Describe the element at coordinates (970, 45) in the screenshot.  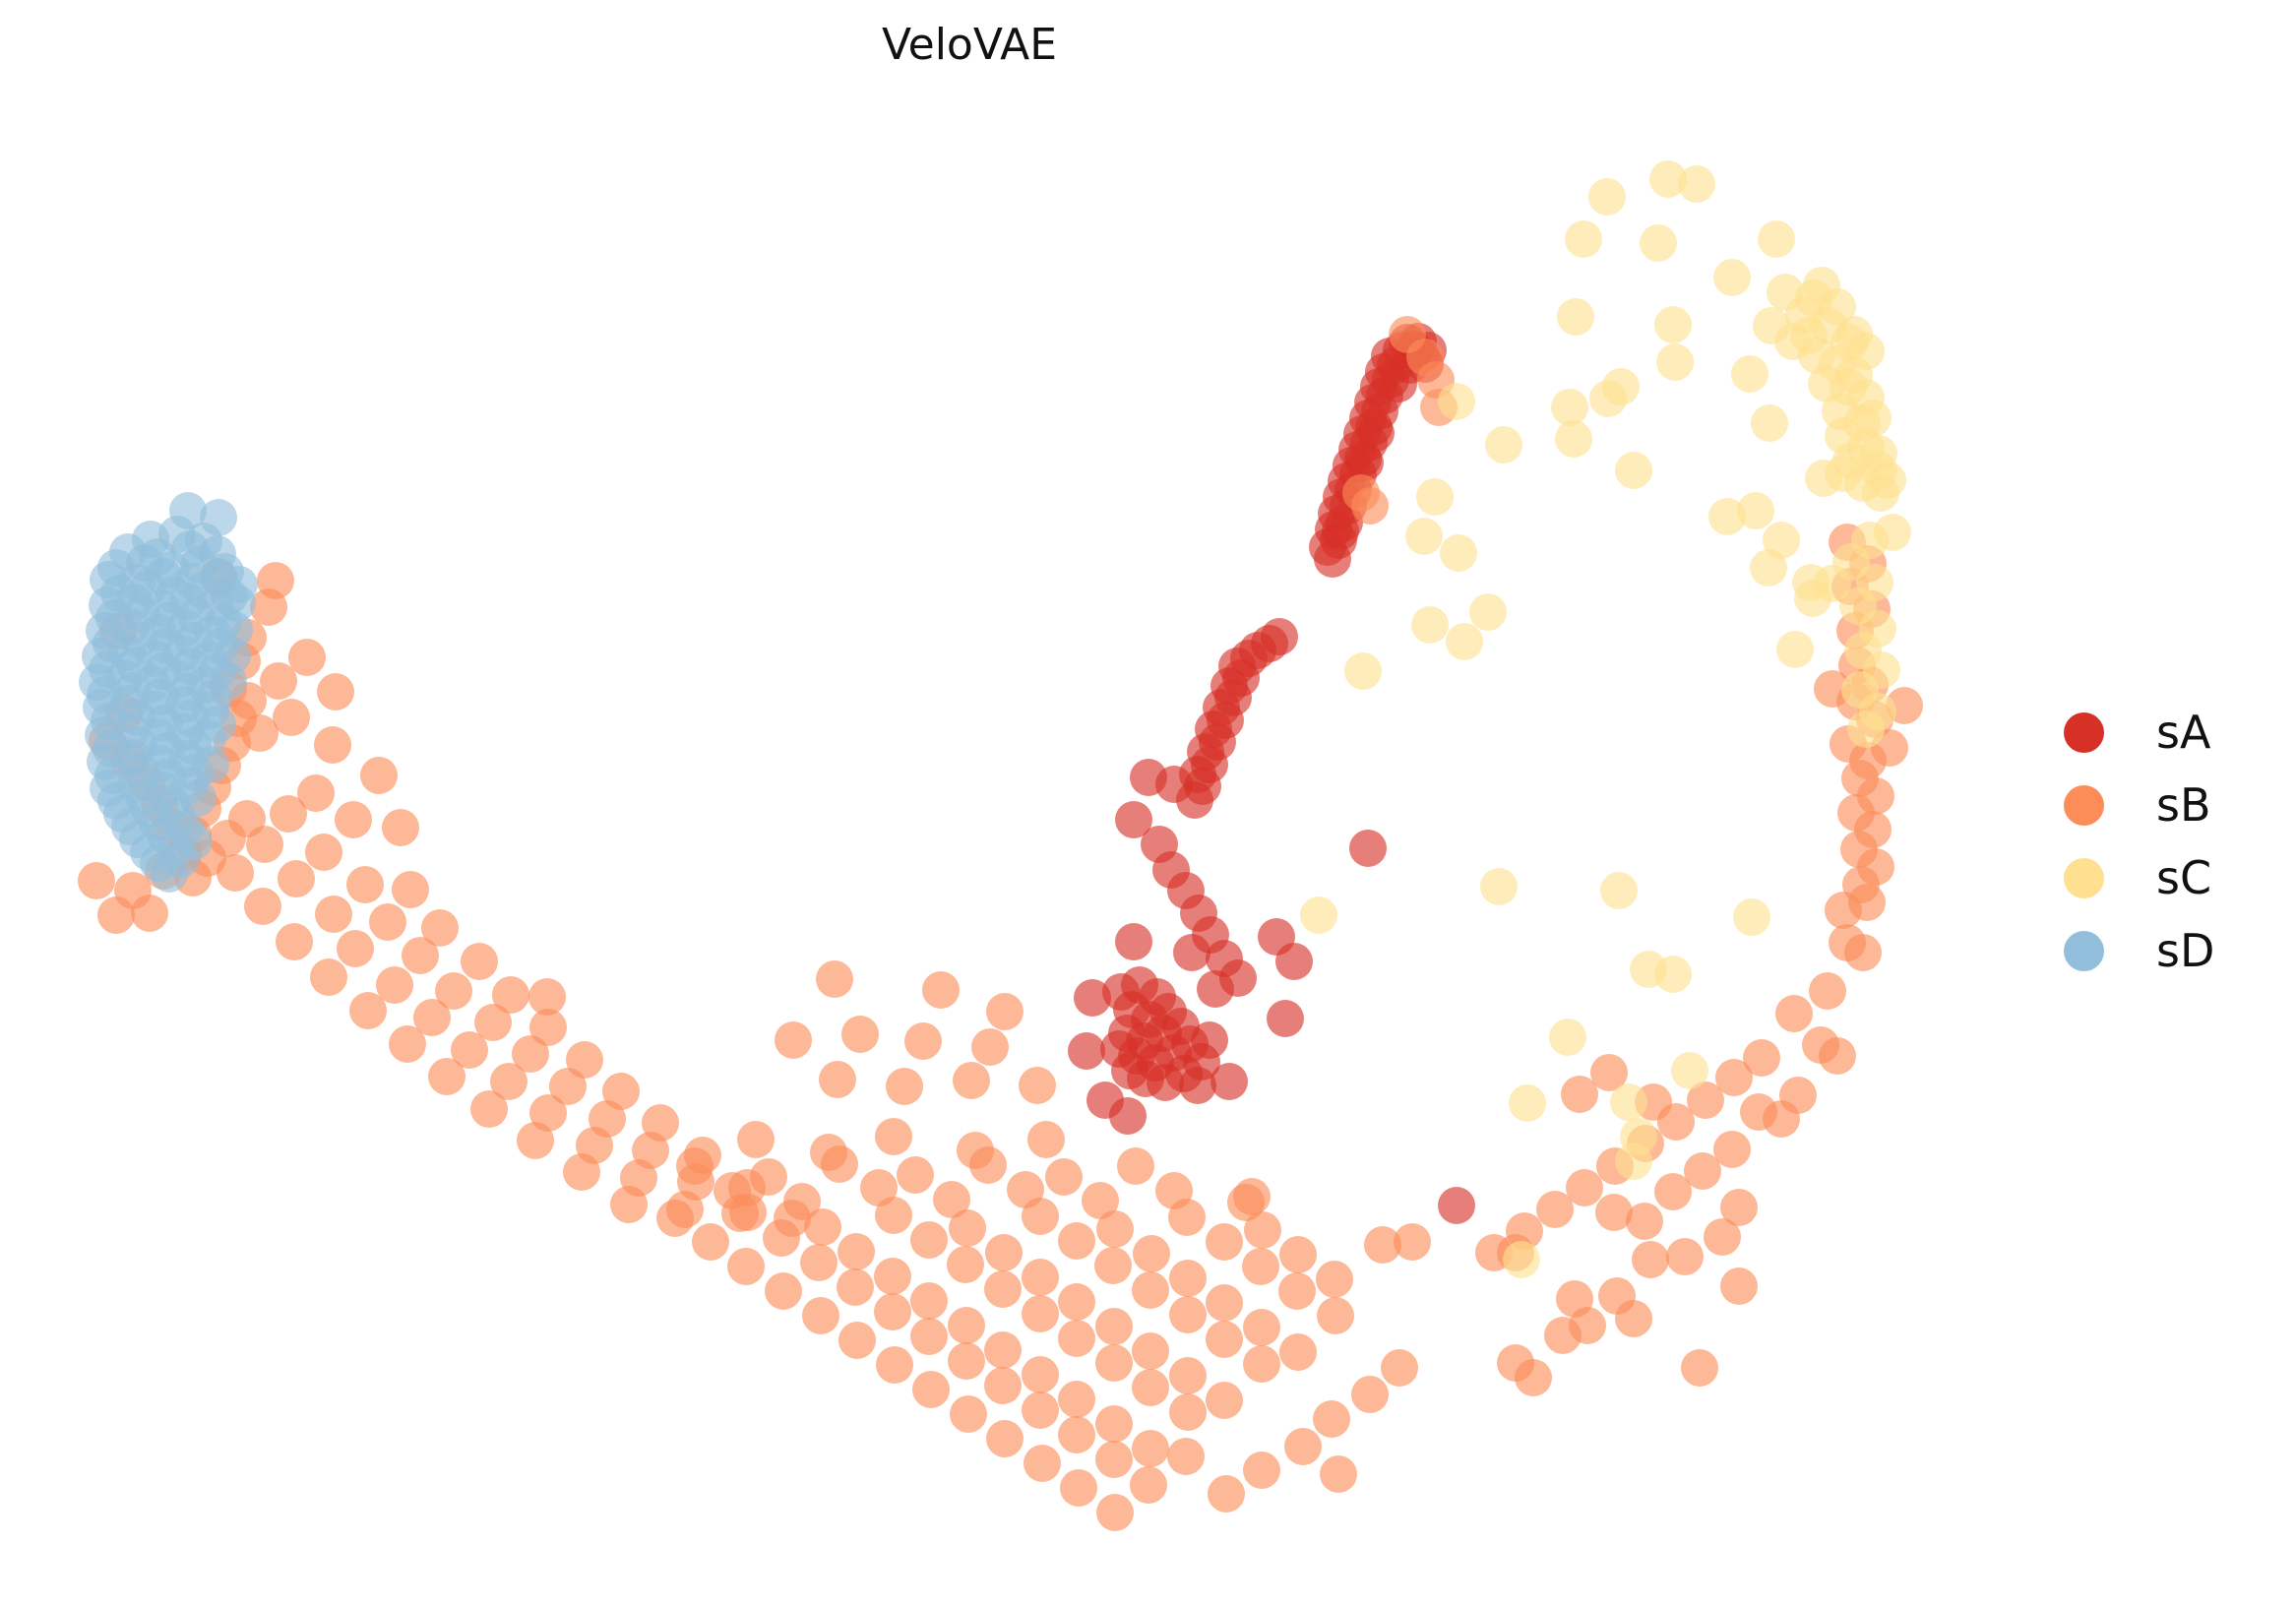
I see `plot-title: VeloVAE` at that location.